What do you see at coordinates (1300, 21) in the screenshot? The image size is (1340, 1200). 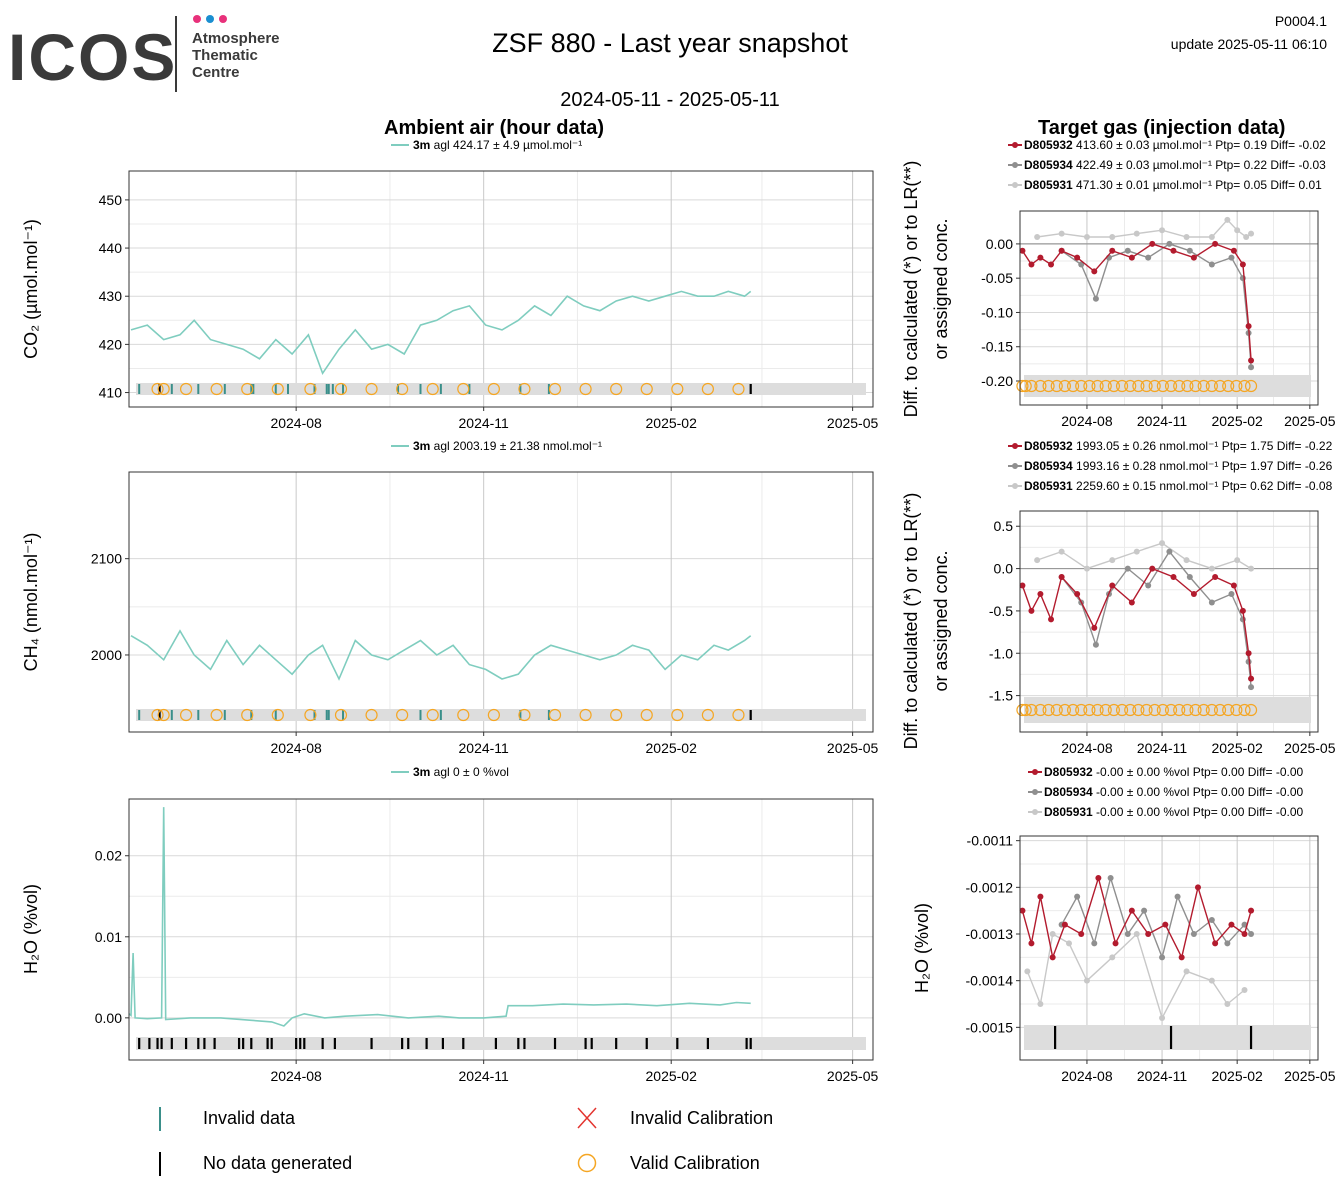 I see `report-code: P0004.1` at bounding box center [1300, 21].